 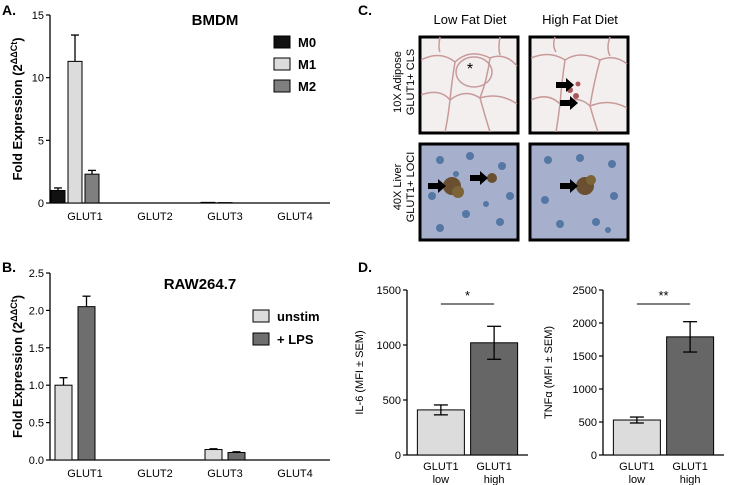 What do you see at coordinates (411, 82) in the screenshot?
I see `row-label-adipose-line2: GLUT1+ CLS` at bounding box center [411, 82].